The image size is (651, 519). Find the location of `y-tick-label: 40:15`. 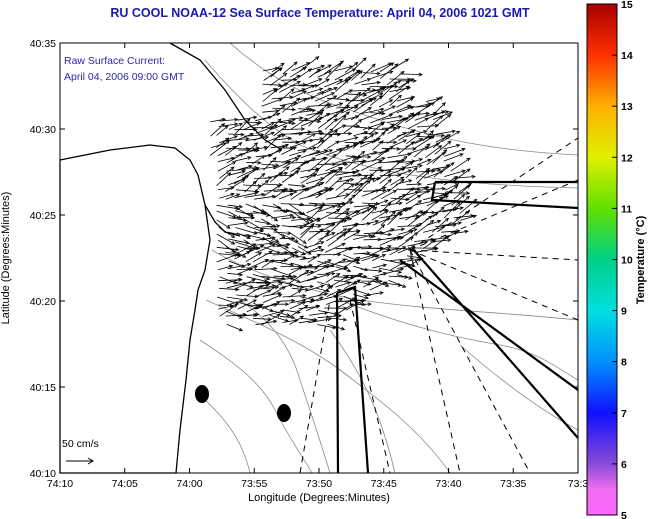

y-tick-label: 40:15 is located at coordinates (43, 388).